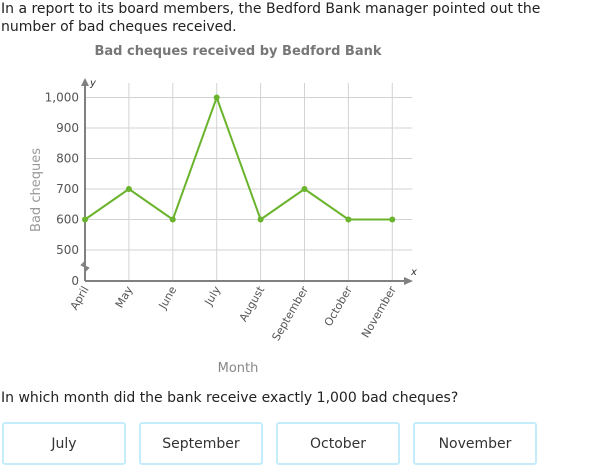  I want to click on svg-text: April, so click(80, 298).